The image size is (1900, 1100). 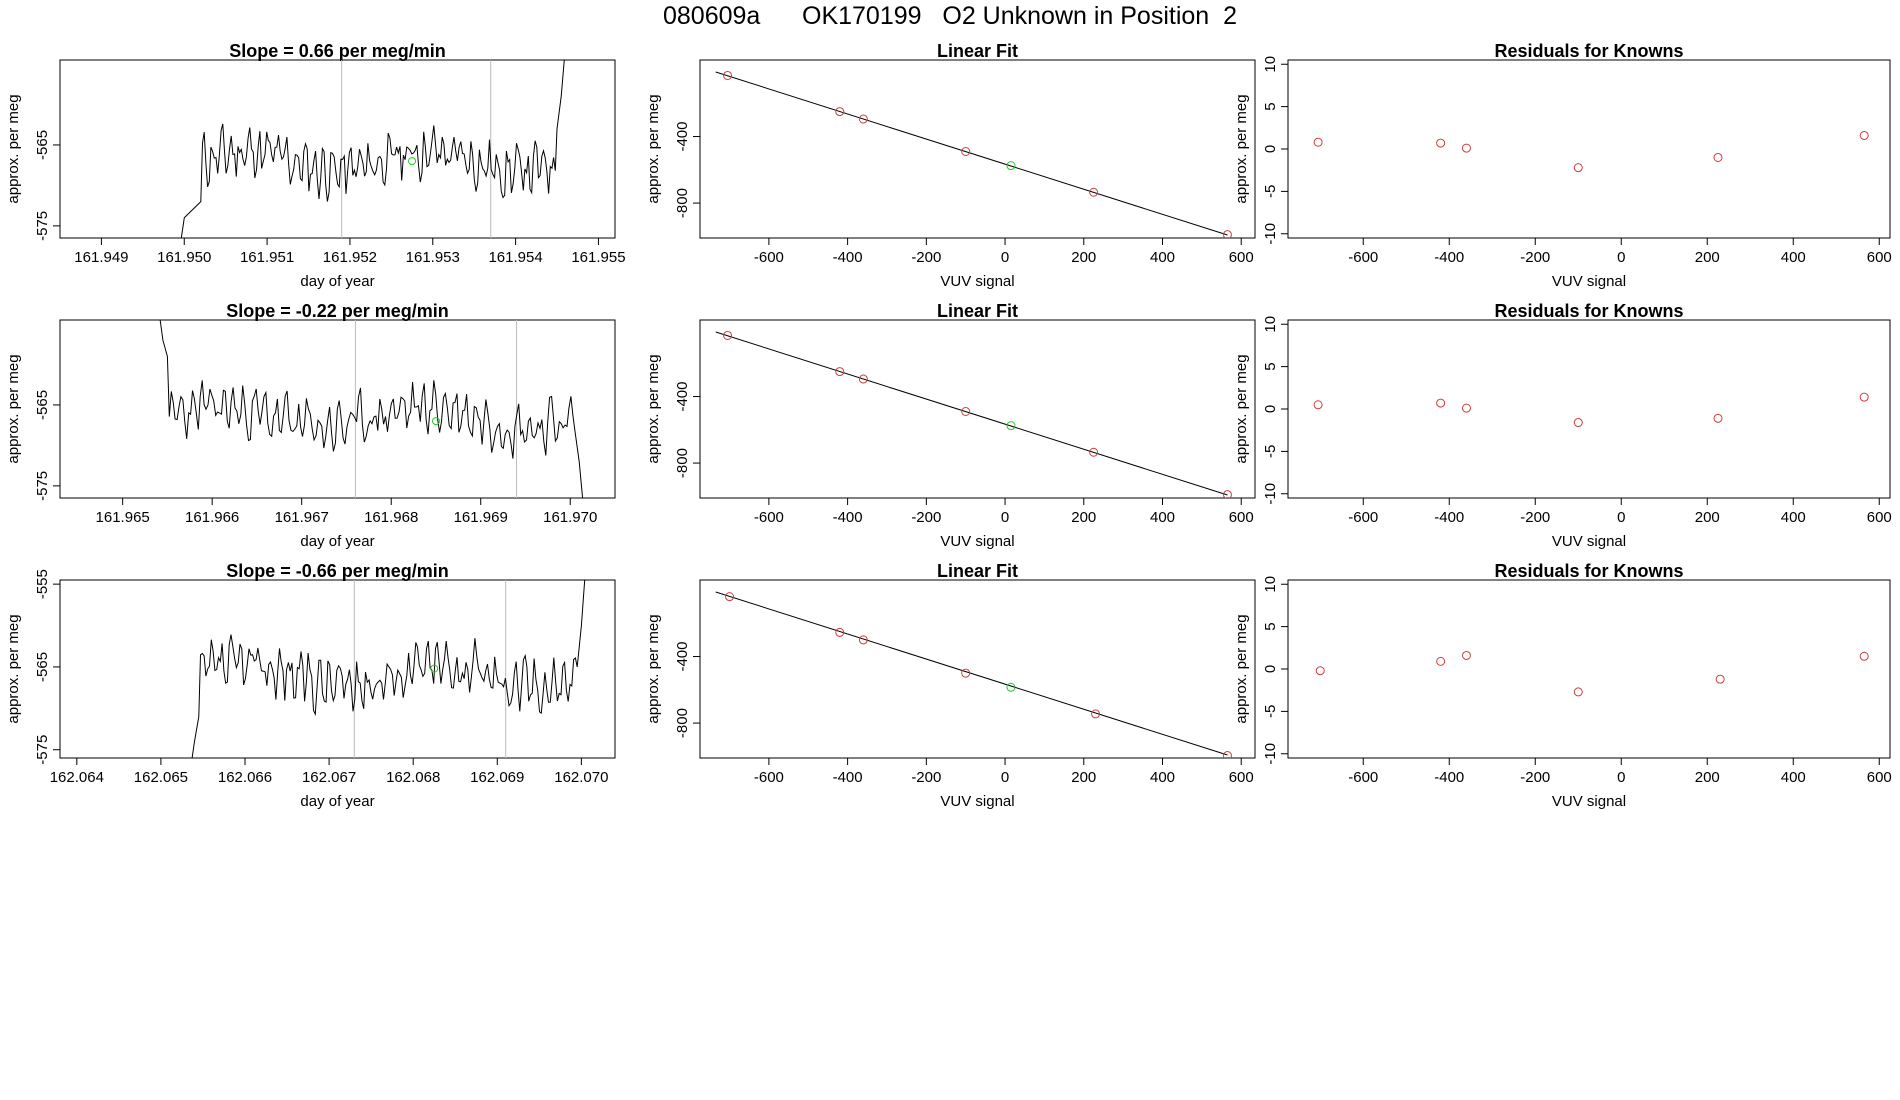 I want to click on plot-title: Slope = -0.22 per meg/min, so click(x=337, y=311).